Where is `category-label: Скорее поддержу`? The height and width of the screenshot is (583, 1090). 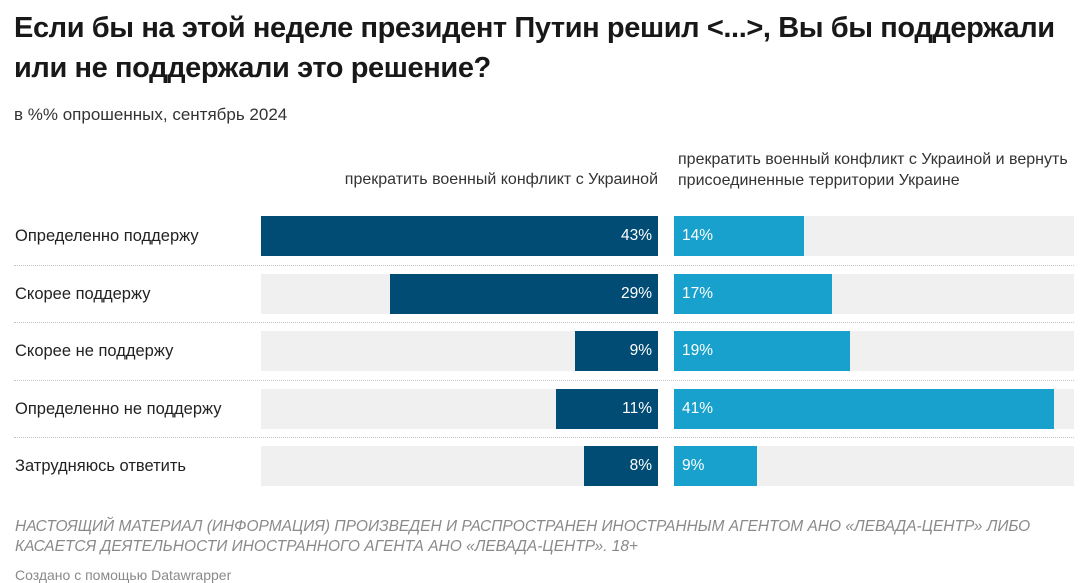
category-label: Скорее поддержу is located at coordinates (83, 293).